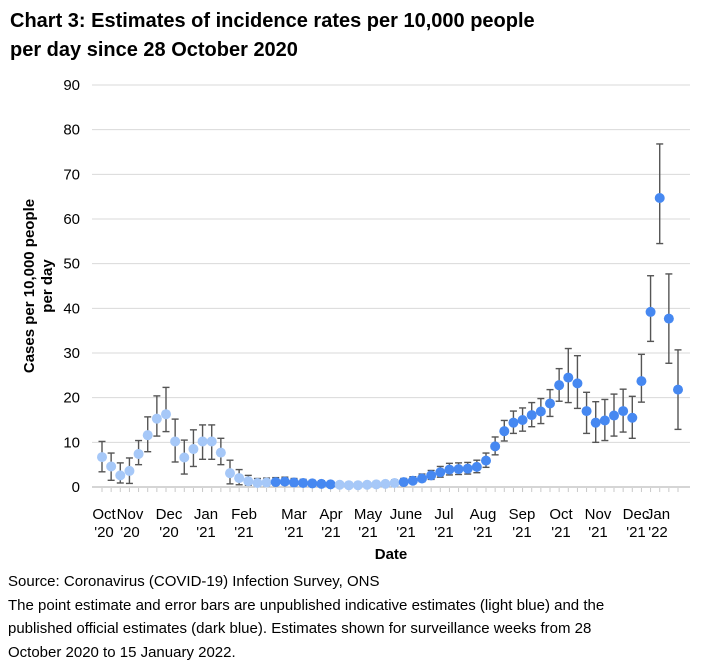 The image size is (702, 668). I want to click on x-month-label: Jan, so click(658, 514).